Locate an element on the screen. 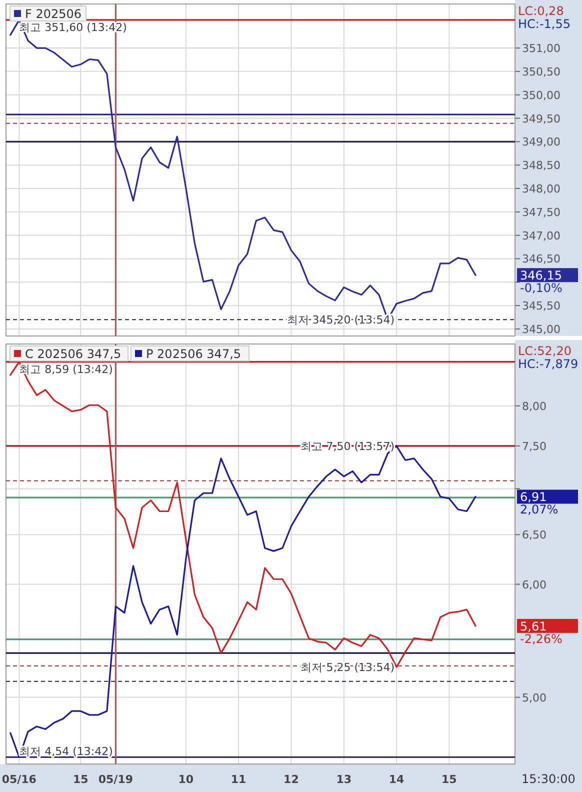 The image size is (582, 792). text: 2,07% is located at coordinates (539, 509).